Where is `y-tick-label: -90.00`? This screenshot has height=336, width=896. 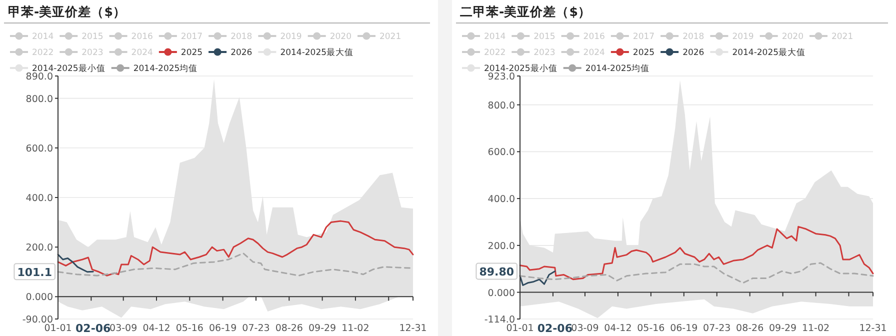
y-tick-label: -90.00 is located at coordinates (37, 320).